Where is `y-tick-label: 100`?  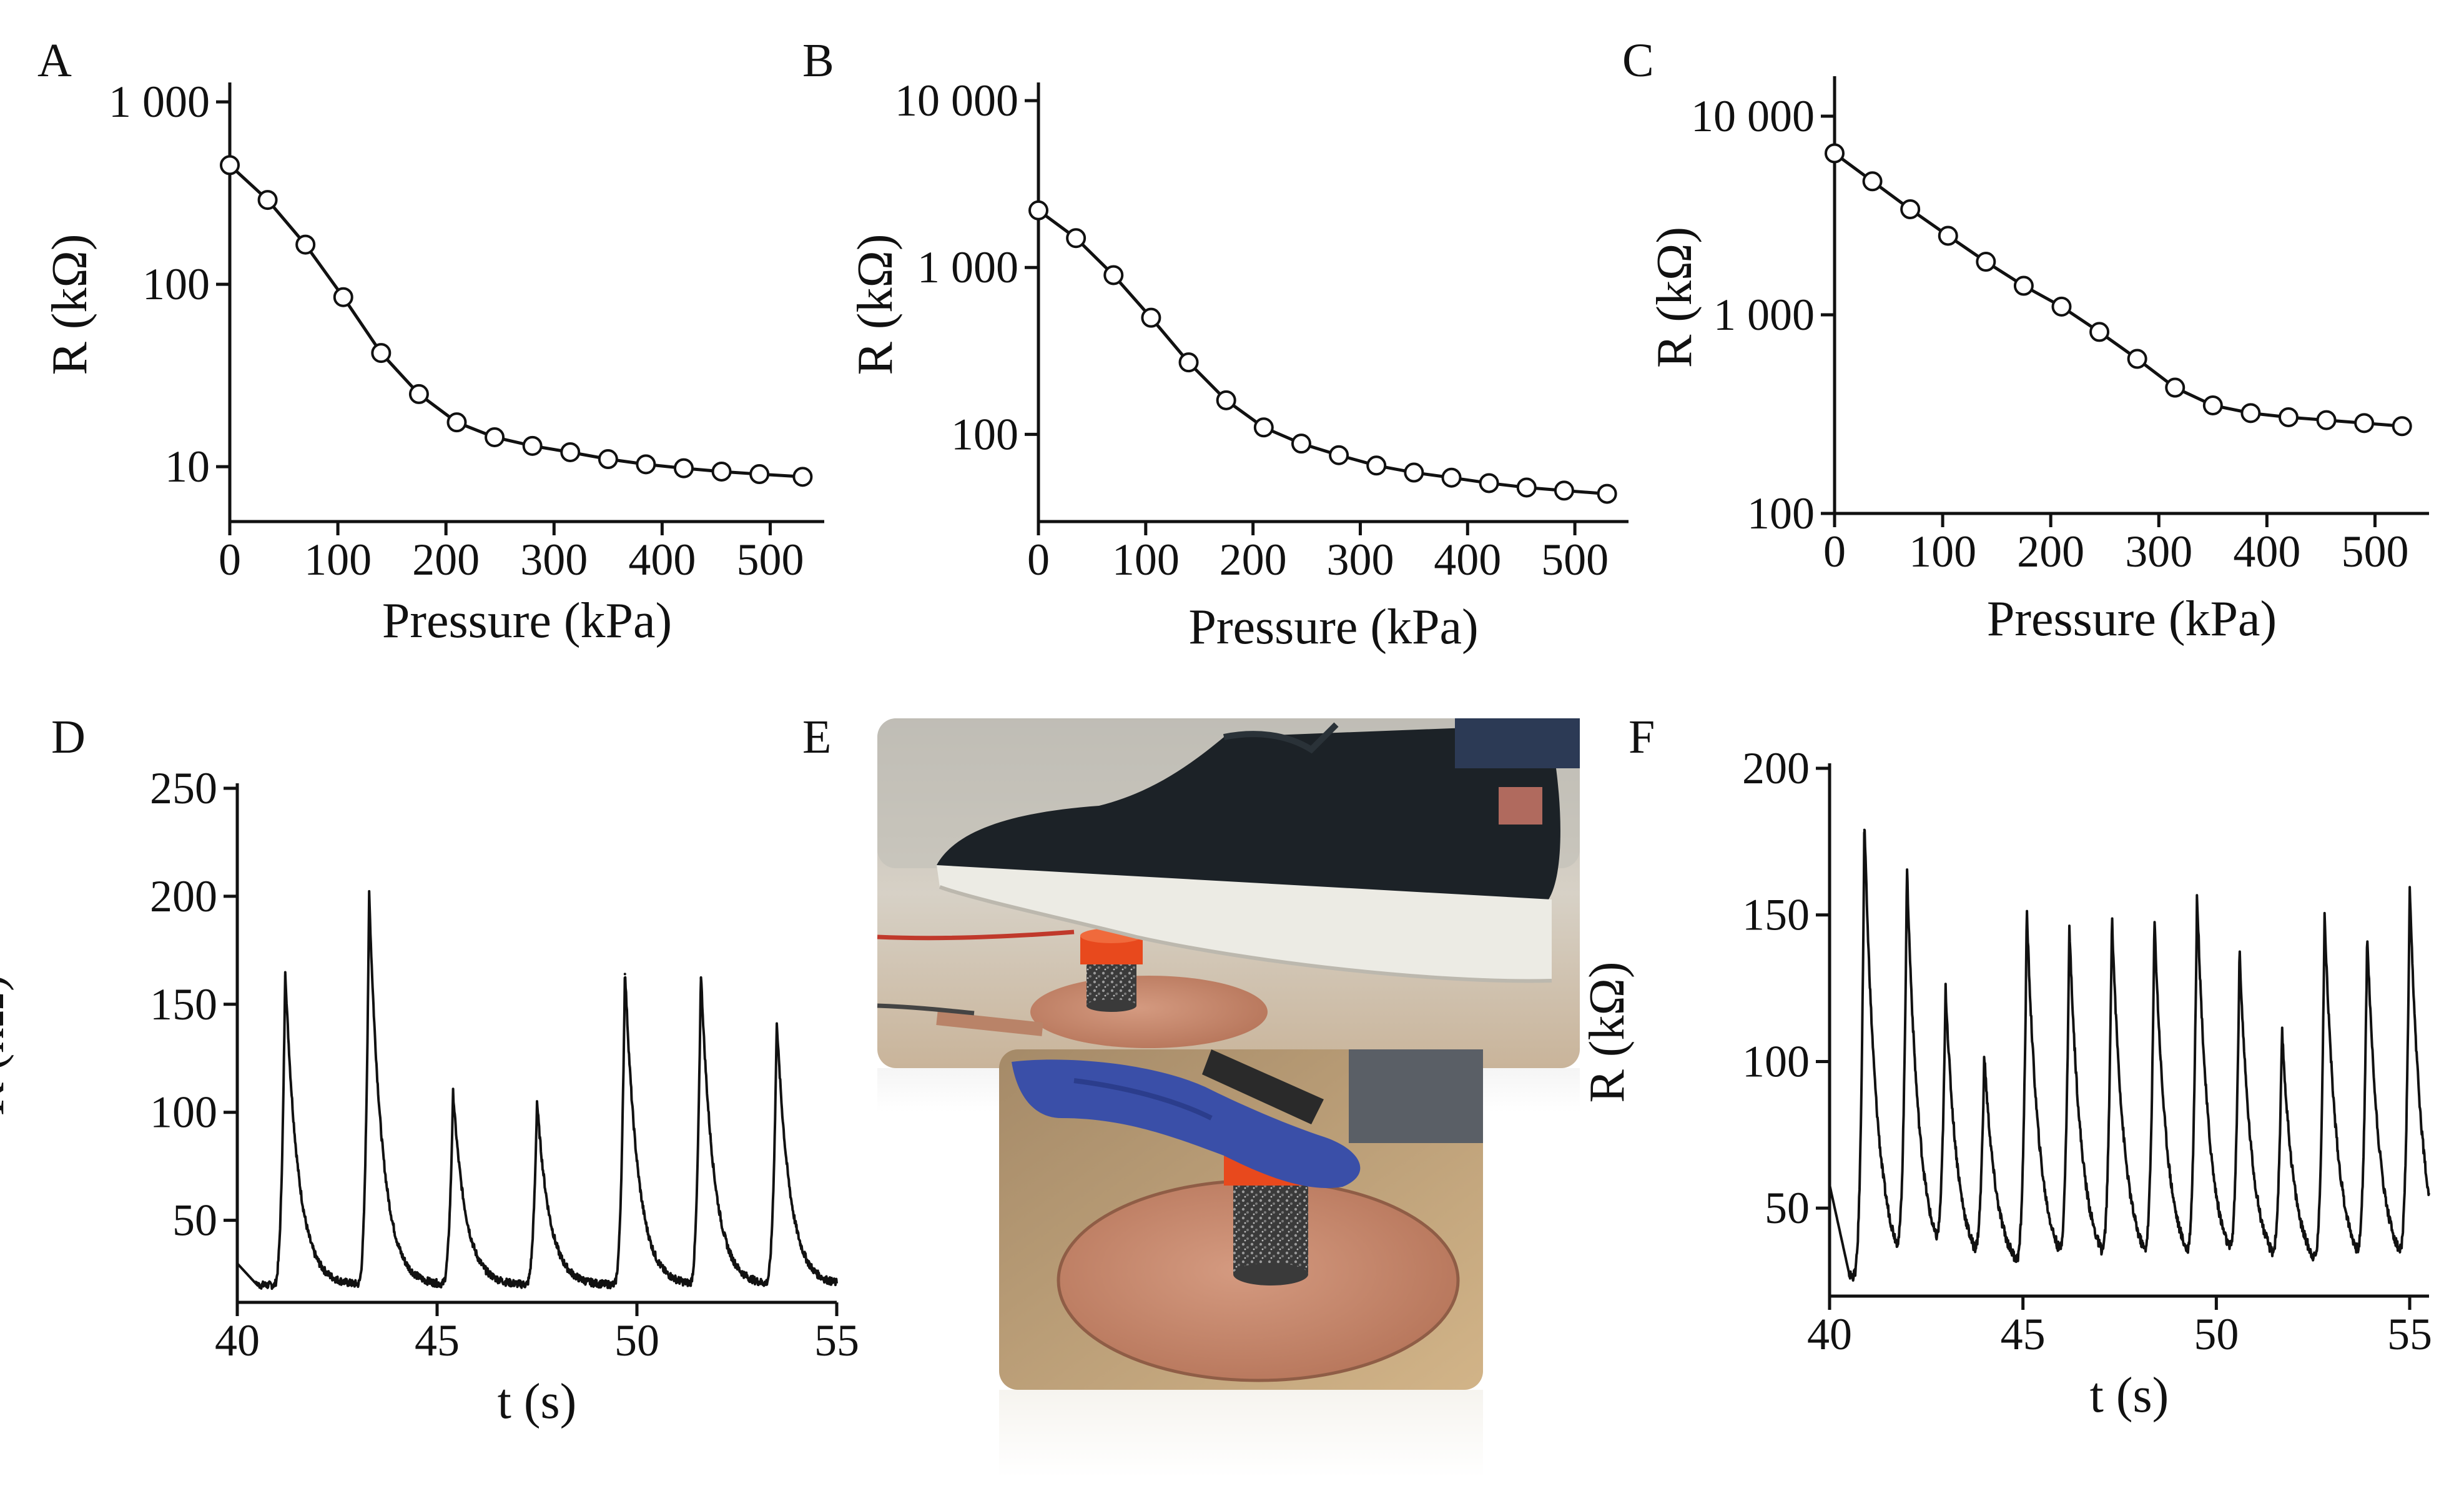
y-tick-label: 100 is located at coordinates (1776, 1061).